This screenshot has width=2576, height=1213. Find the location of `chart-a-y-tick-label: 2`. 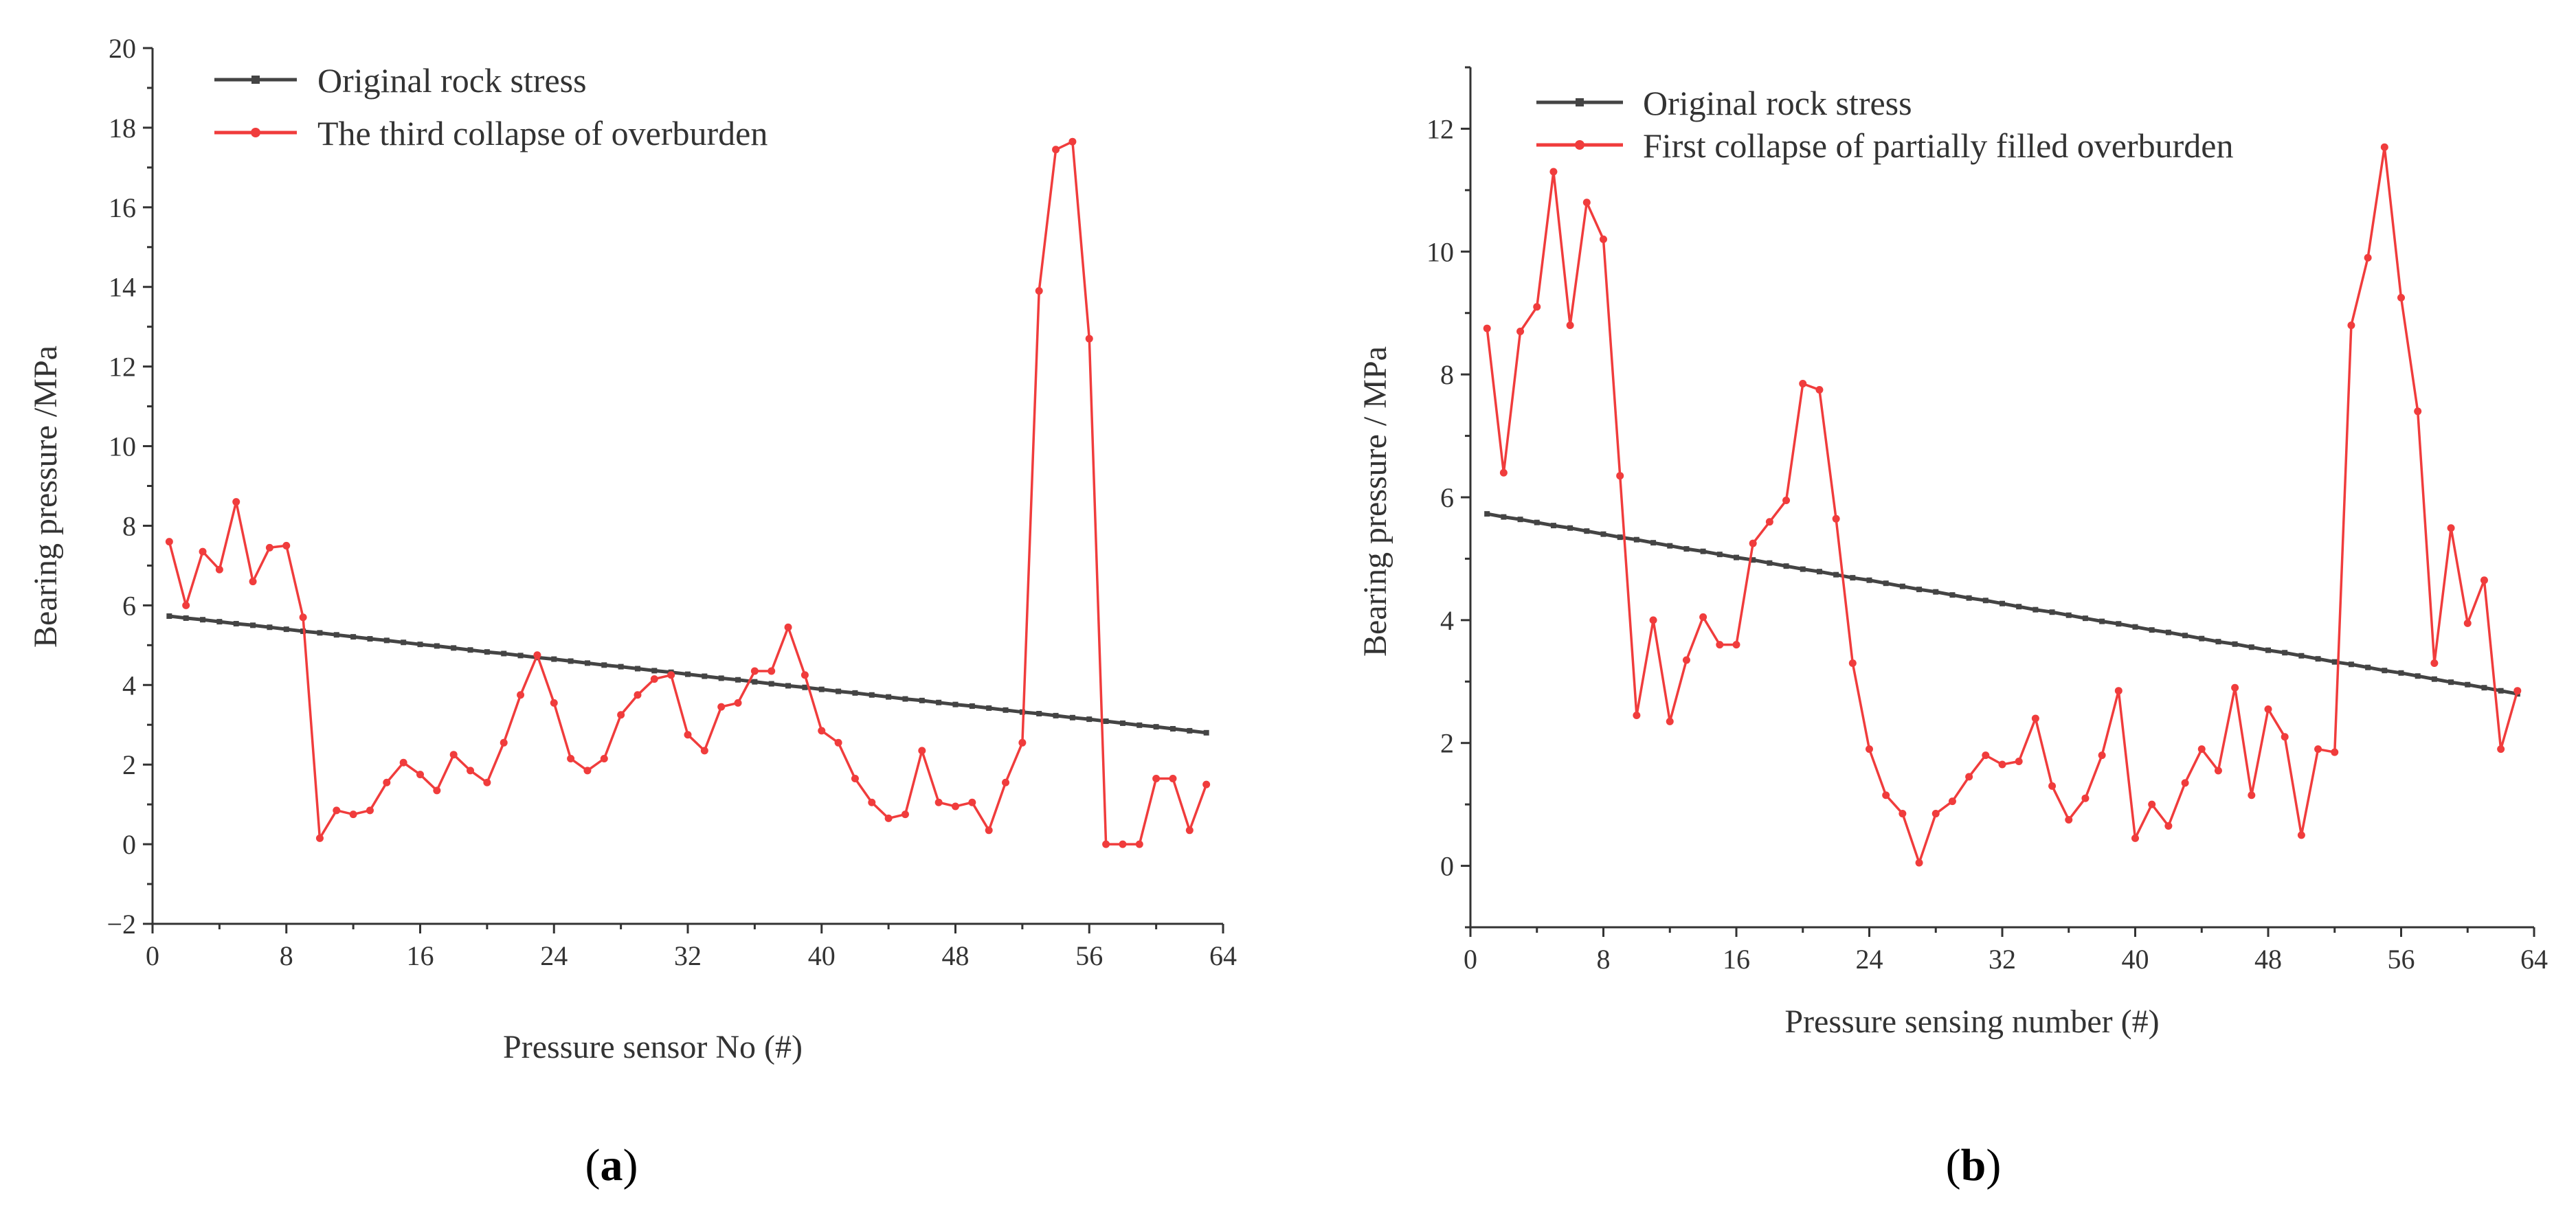

chart-a-y-tick-label: 2 is located at coordinates (129, 765).